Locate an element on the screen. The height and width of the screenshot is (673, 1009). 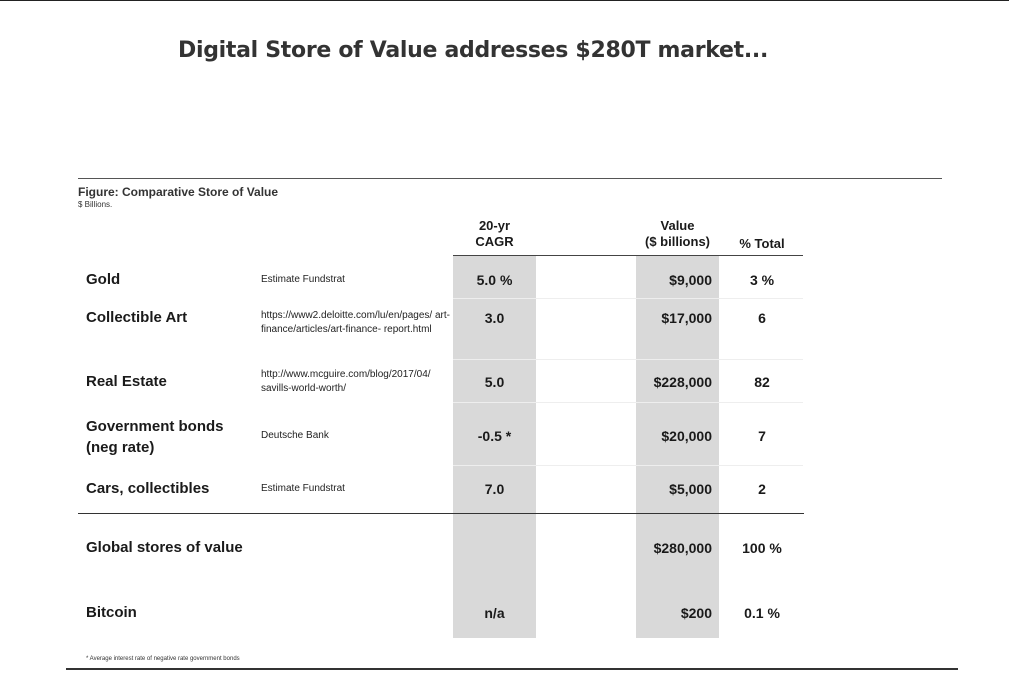
header-rule is located at coordinates (628, 255).